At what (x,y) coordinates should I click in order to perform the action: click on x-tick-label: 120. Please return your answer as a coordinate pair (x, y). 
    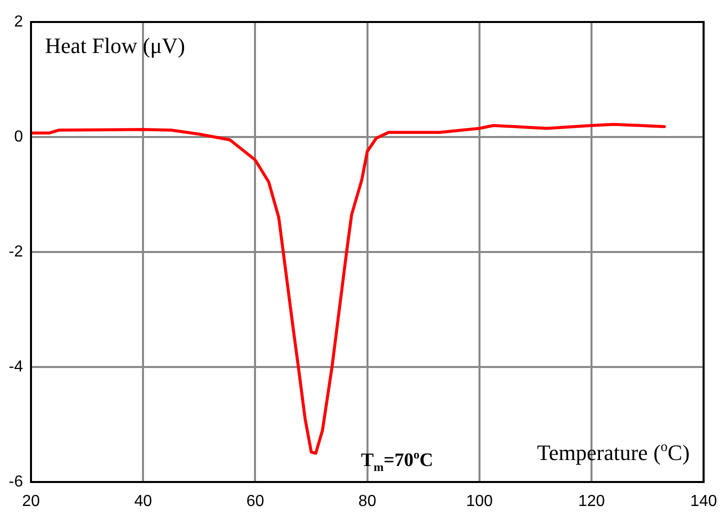
    Looking at the image, I should click on (591, 501).